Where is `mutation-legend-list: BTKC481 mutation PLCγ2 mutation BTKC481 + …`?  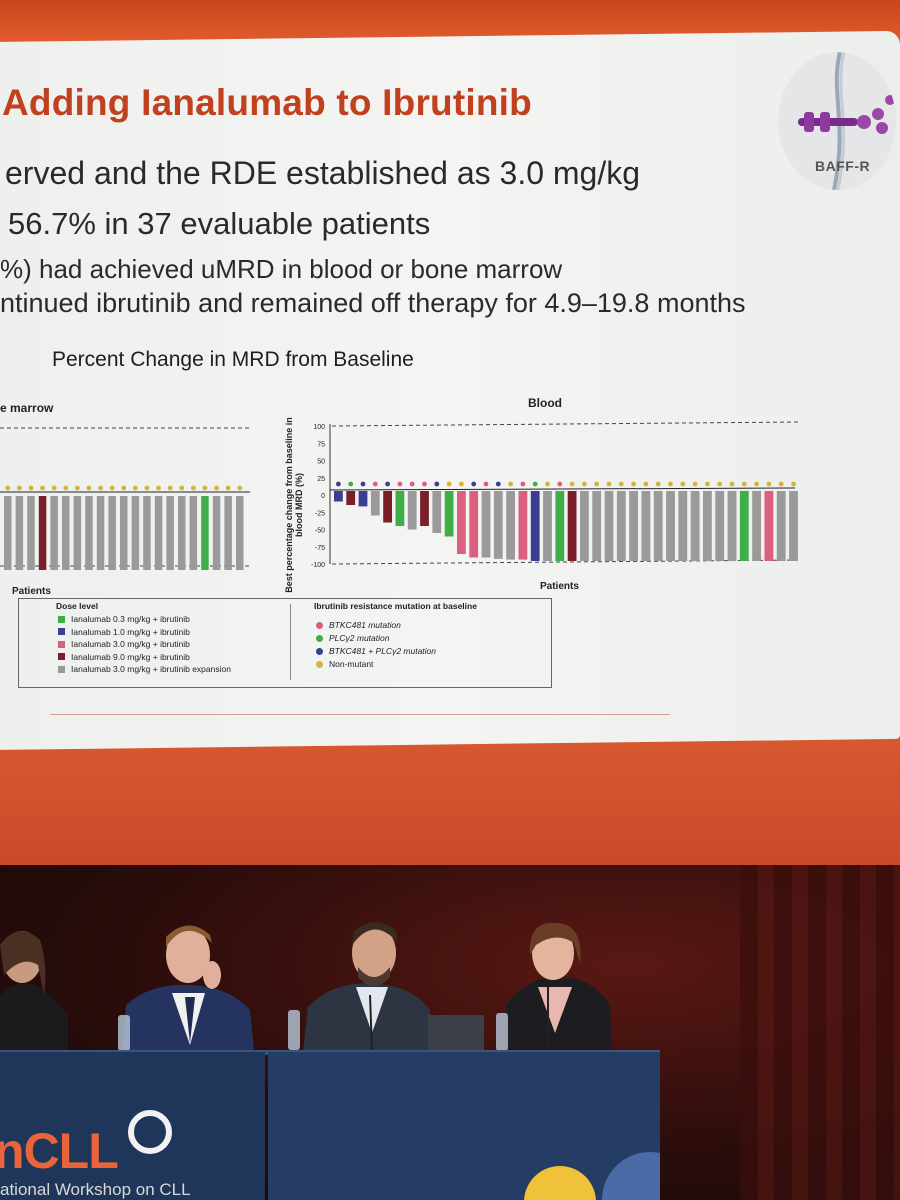 mutation-legend-list: BTKC481 mutation PLCγ2 mutation BTKC481 + … is located at coordinates (376, 645).